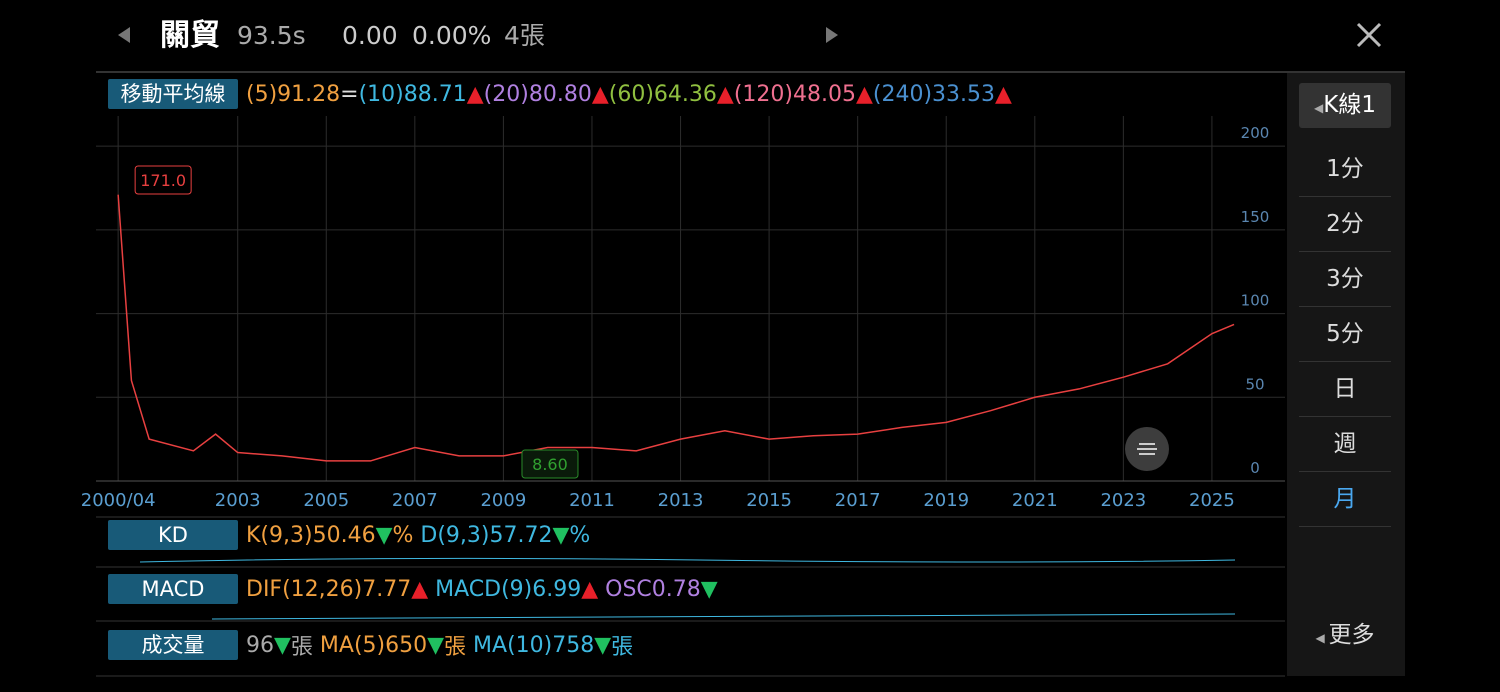  I want to click on x-tick-label: 2019, so click(946, 500).